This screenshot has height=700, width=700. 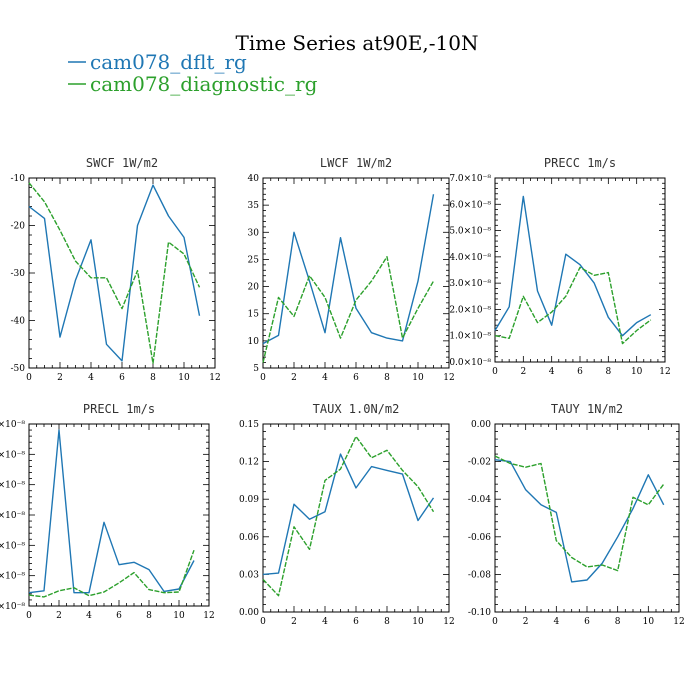 What do you see at coordinates (470, 337) in the screenshot?
I see `y-tick-label: 1.0×10⁻⁸` at bounding box center [470, 337].